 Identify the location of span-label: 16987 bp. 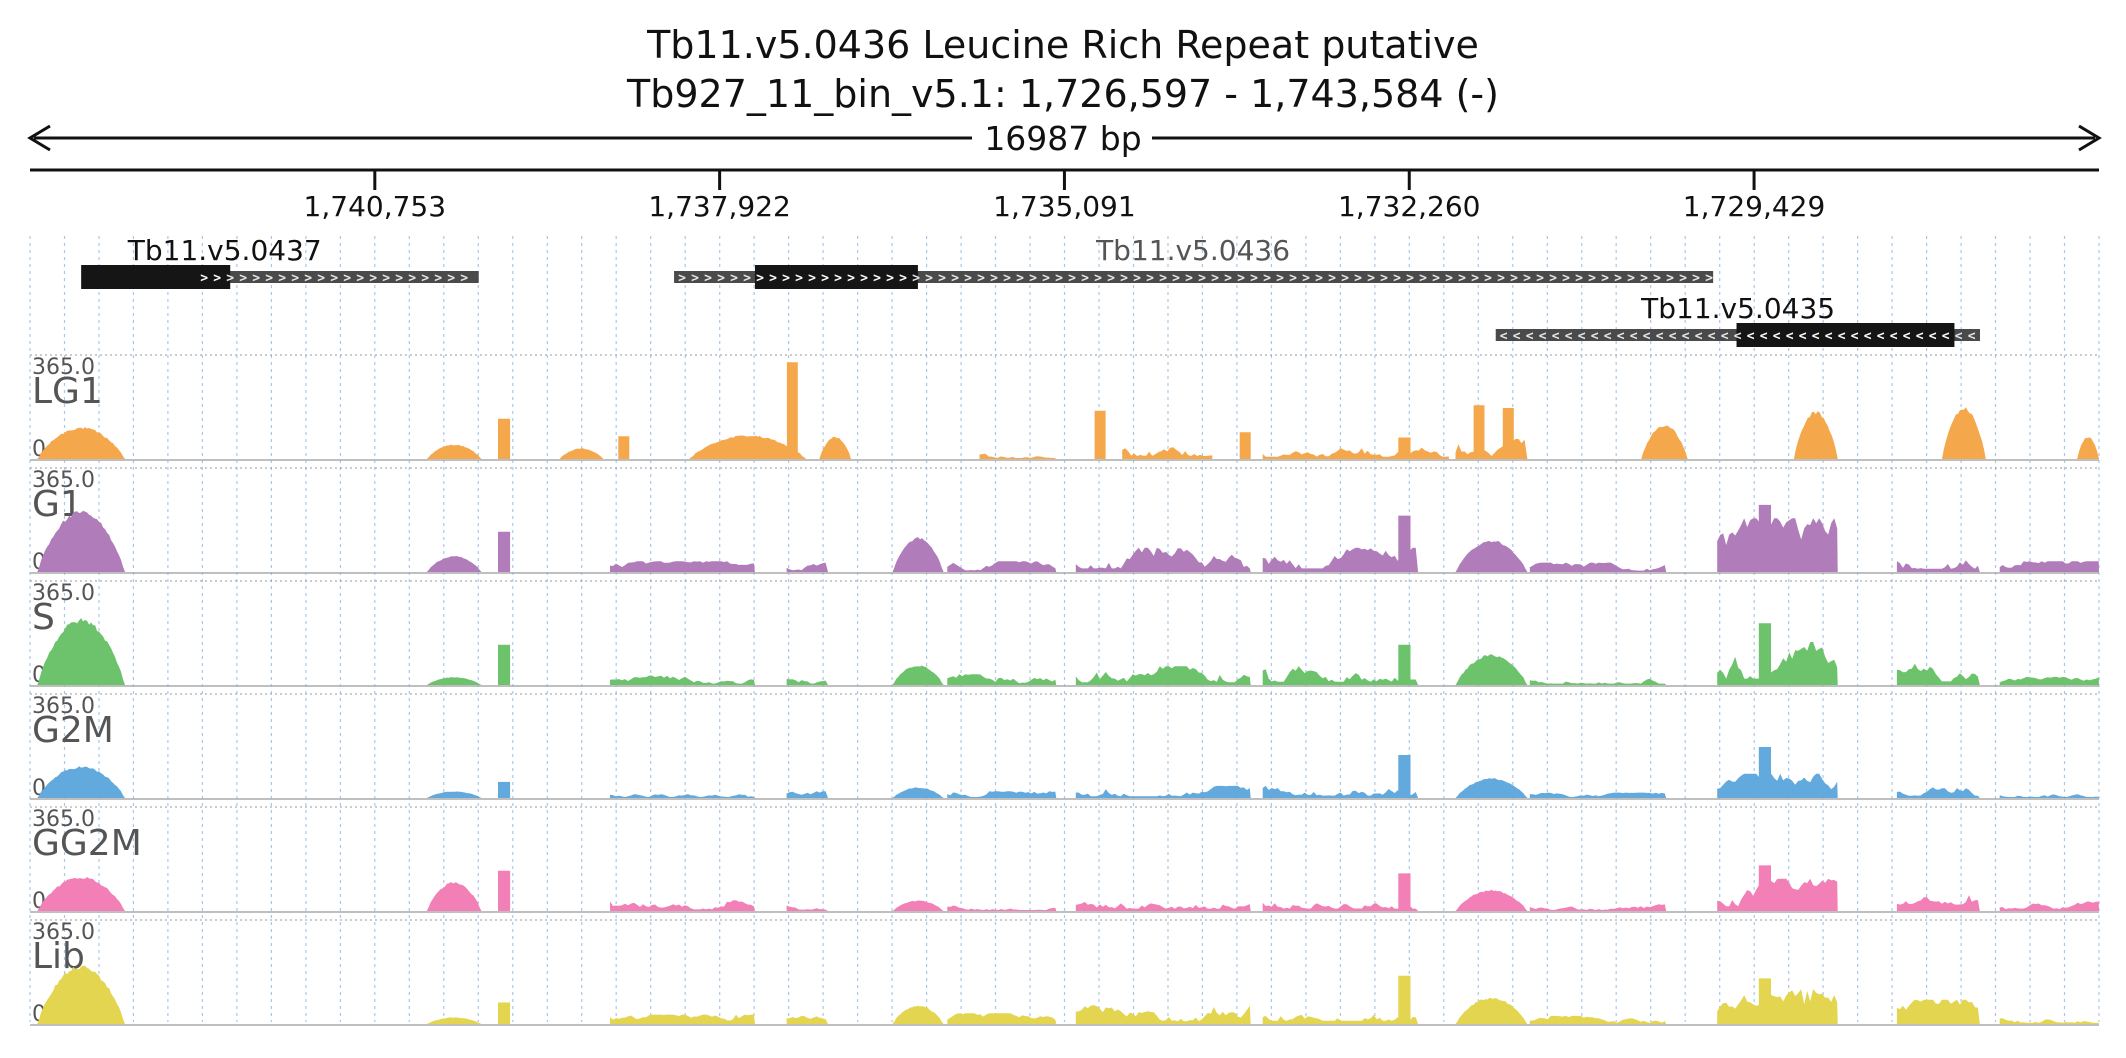
(1062, 138).